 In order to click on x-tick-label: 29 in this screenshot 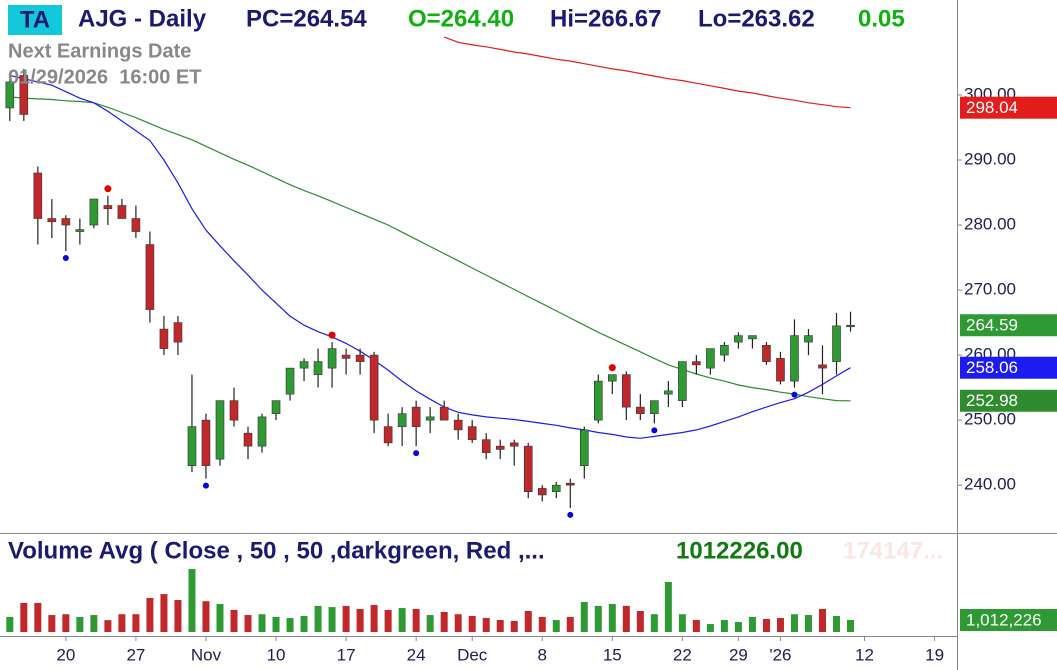, I will do `click(738, 654)`.